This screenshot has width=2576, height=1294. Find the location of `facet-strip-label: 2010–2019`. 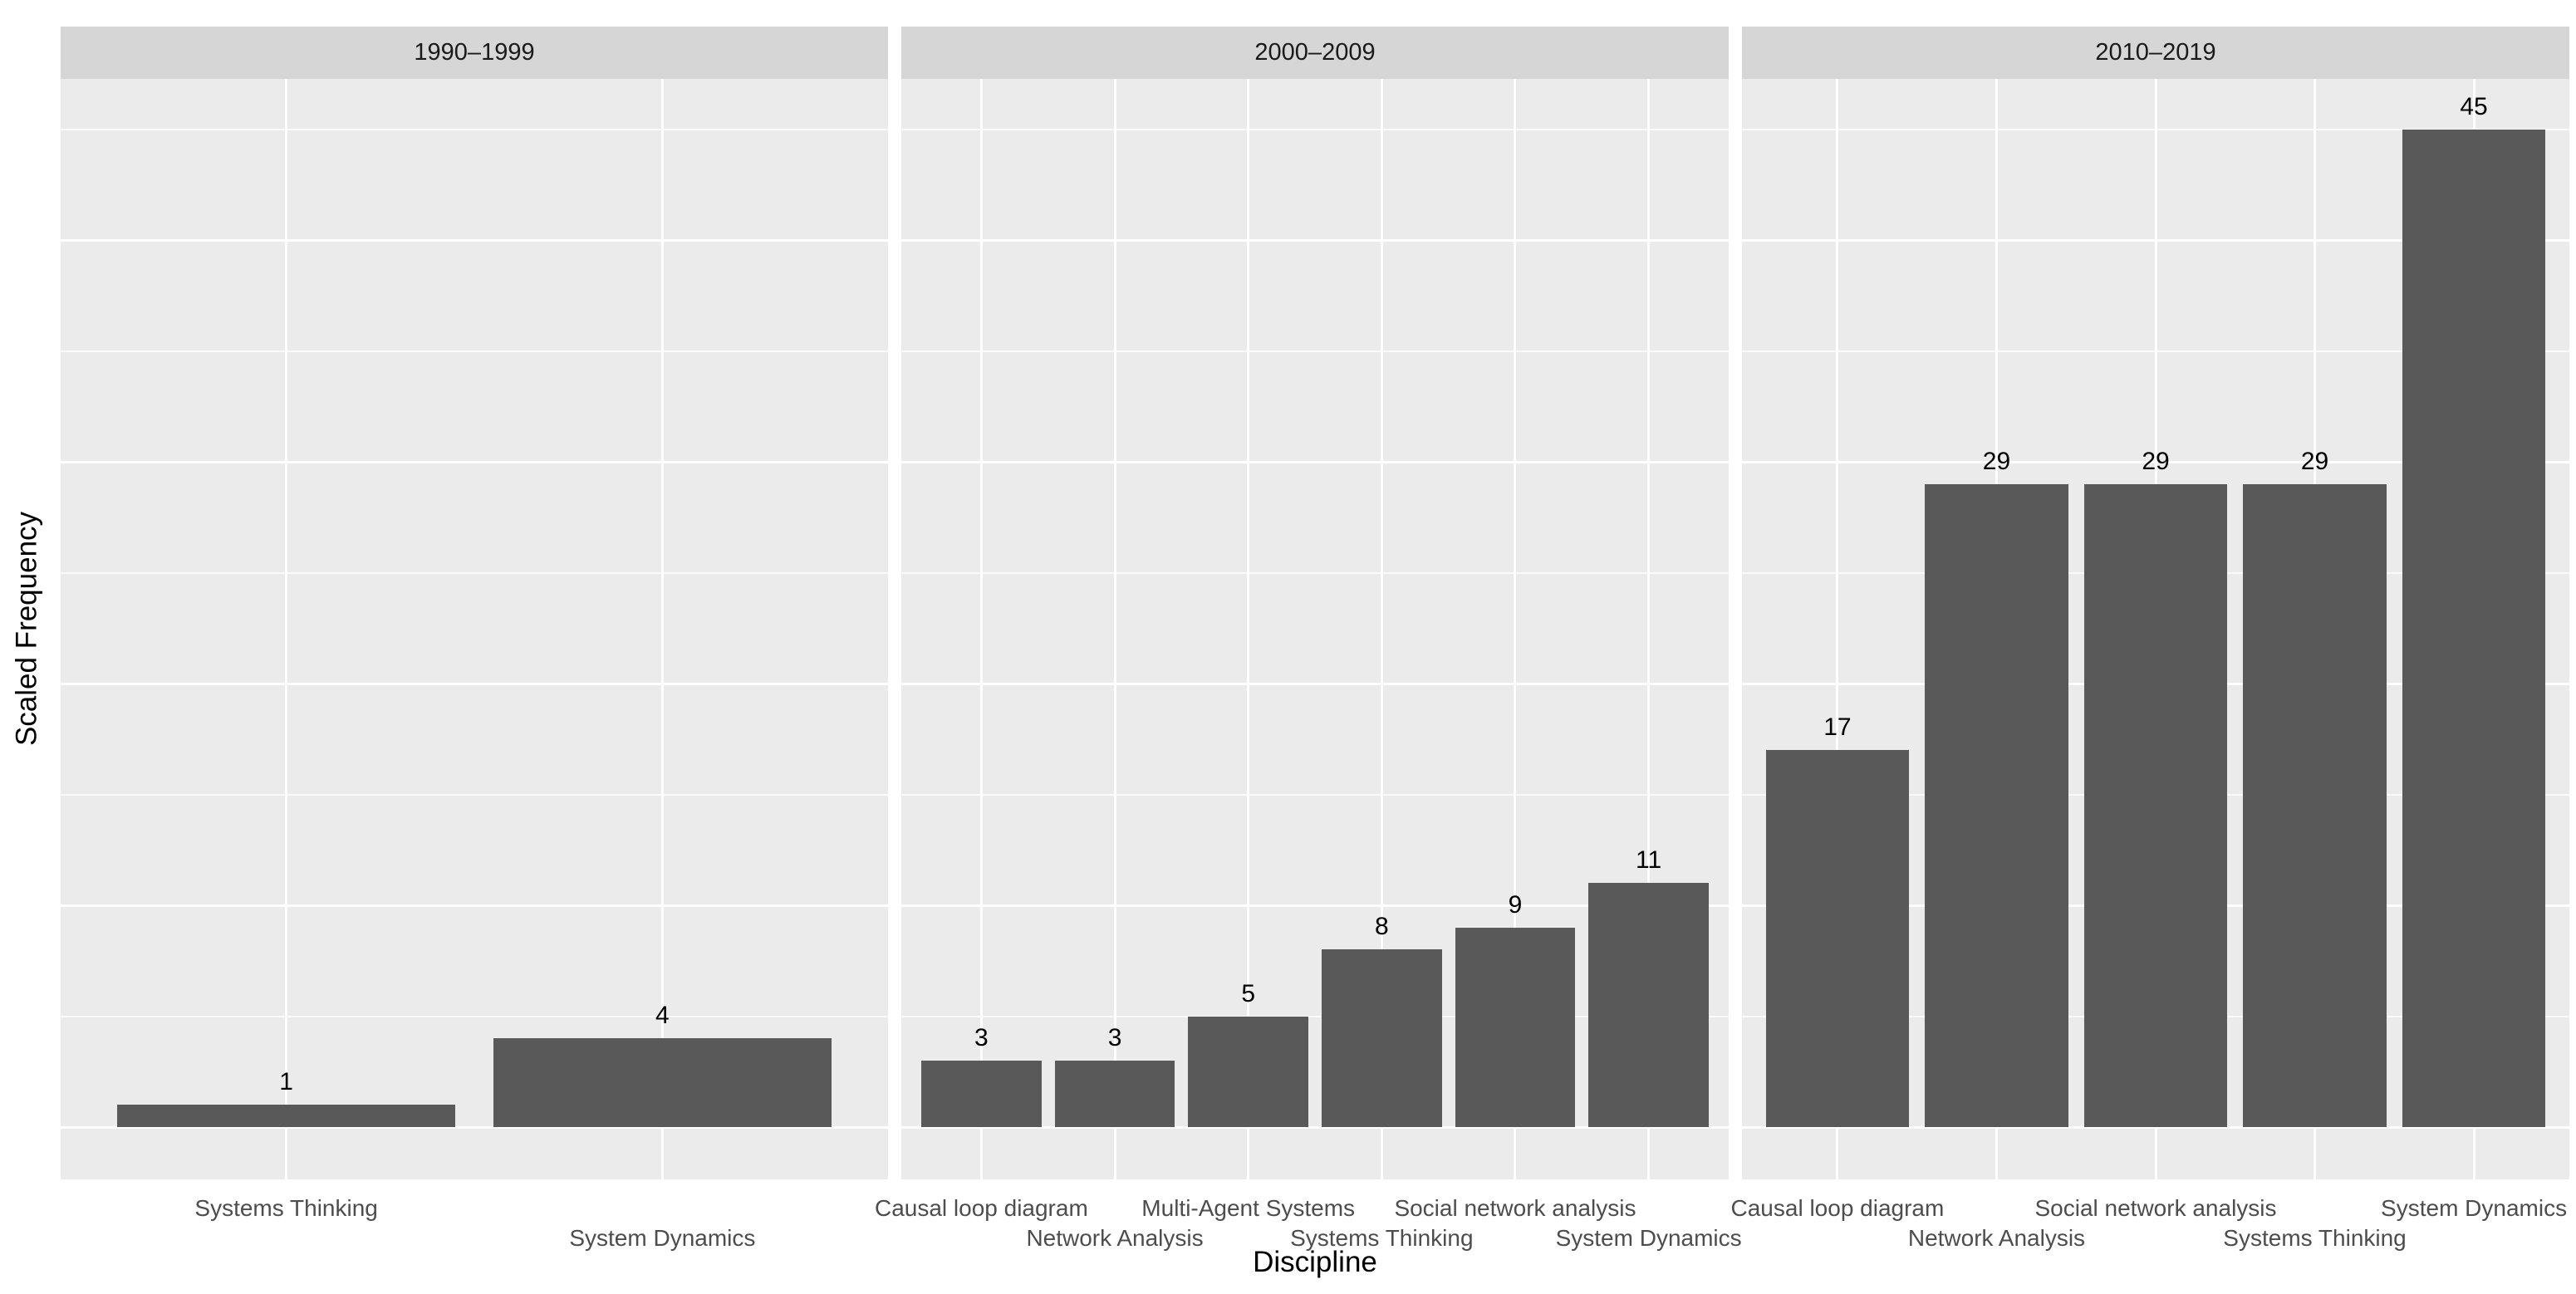

facet-strip-label: 2010–2019 is located at coordinates (2155, 52).